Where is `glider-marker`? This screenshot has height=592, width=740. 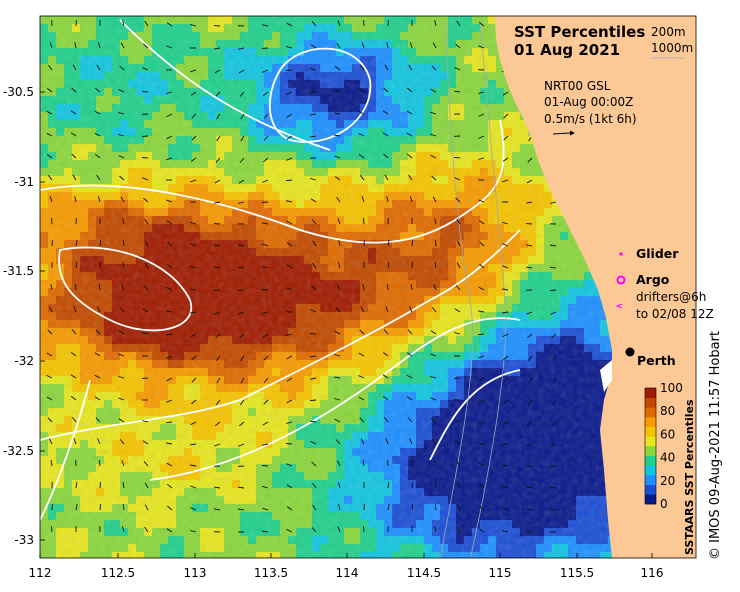 glider-marker is located at coordinates (621, 254).